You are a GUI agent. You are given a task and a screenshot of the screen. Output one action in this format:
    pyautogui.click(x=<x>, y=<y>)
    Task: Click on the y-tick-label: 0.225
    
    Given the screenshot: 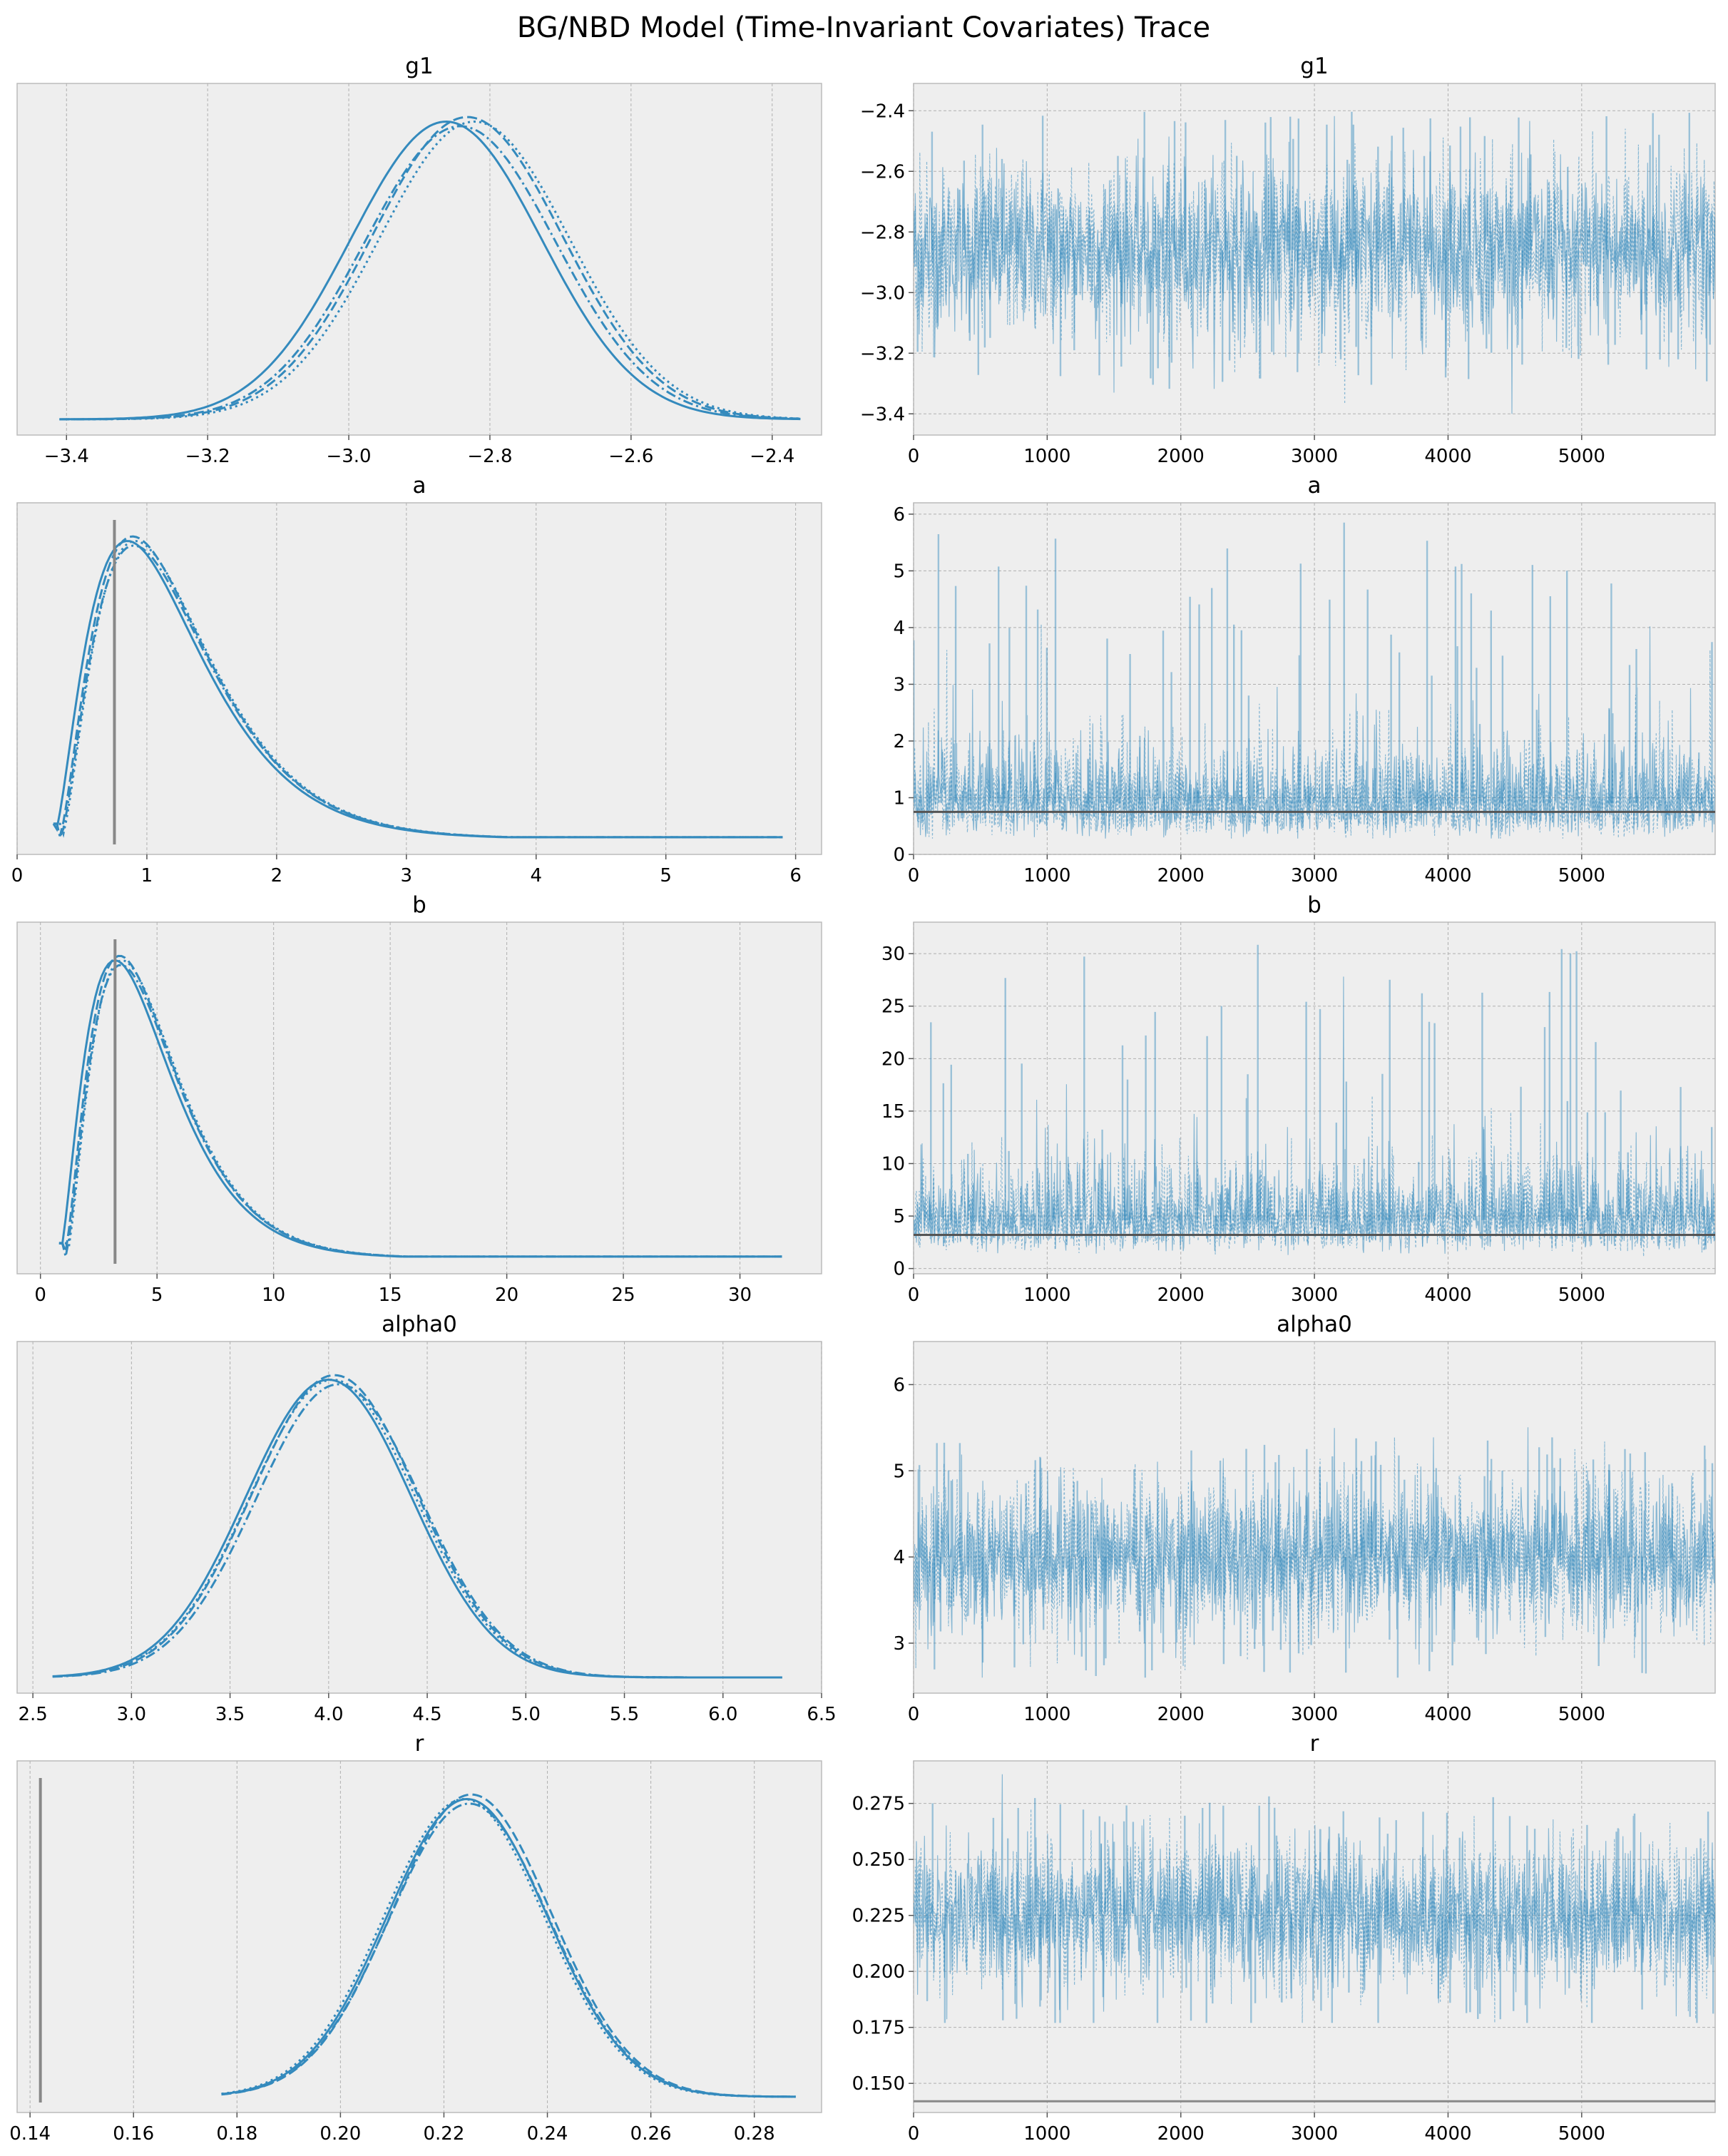 What is the action you would take?
    pyautogui.click(x=878, y=1916)
    